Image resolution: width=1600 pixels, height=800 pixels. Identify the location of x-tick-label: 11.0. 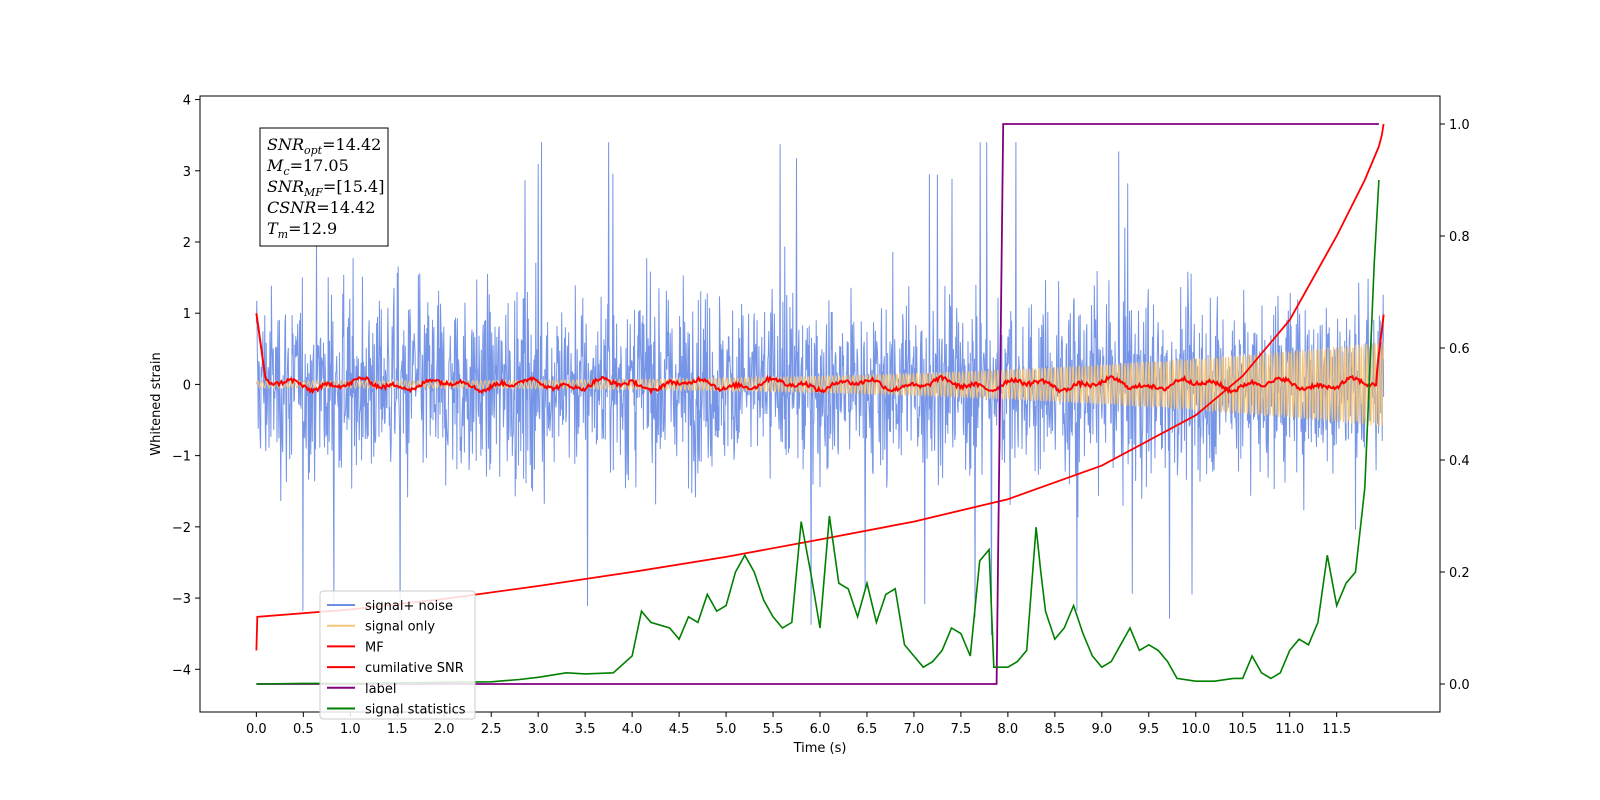
(1289, 729).